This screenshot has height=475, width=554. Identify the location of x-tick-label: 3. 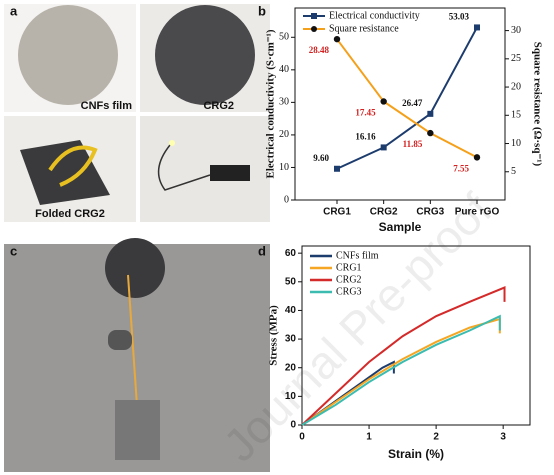
(503, 437).